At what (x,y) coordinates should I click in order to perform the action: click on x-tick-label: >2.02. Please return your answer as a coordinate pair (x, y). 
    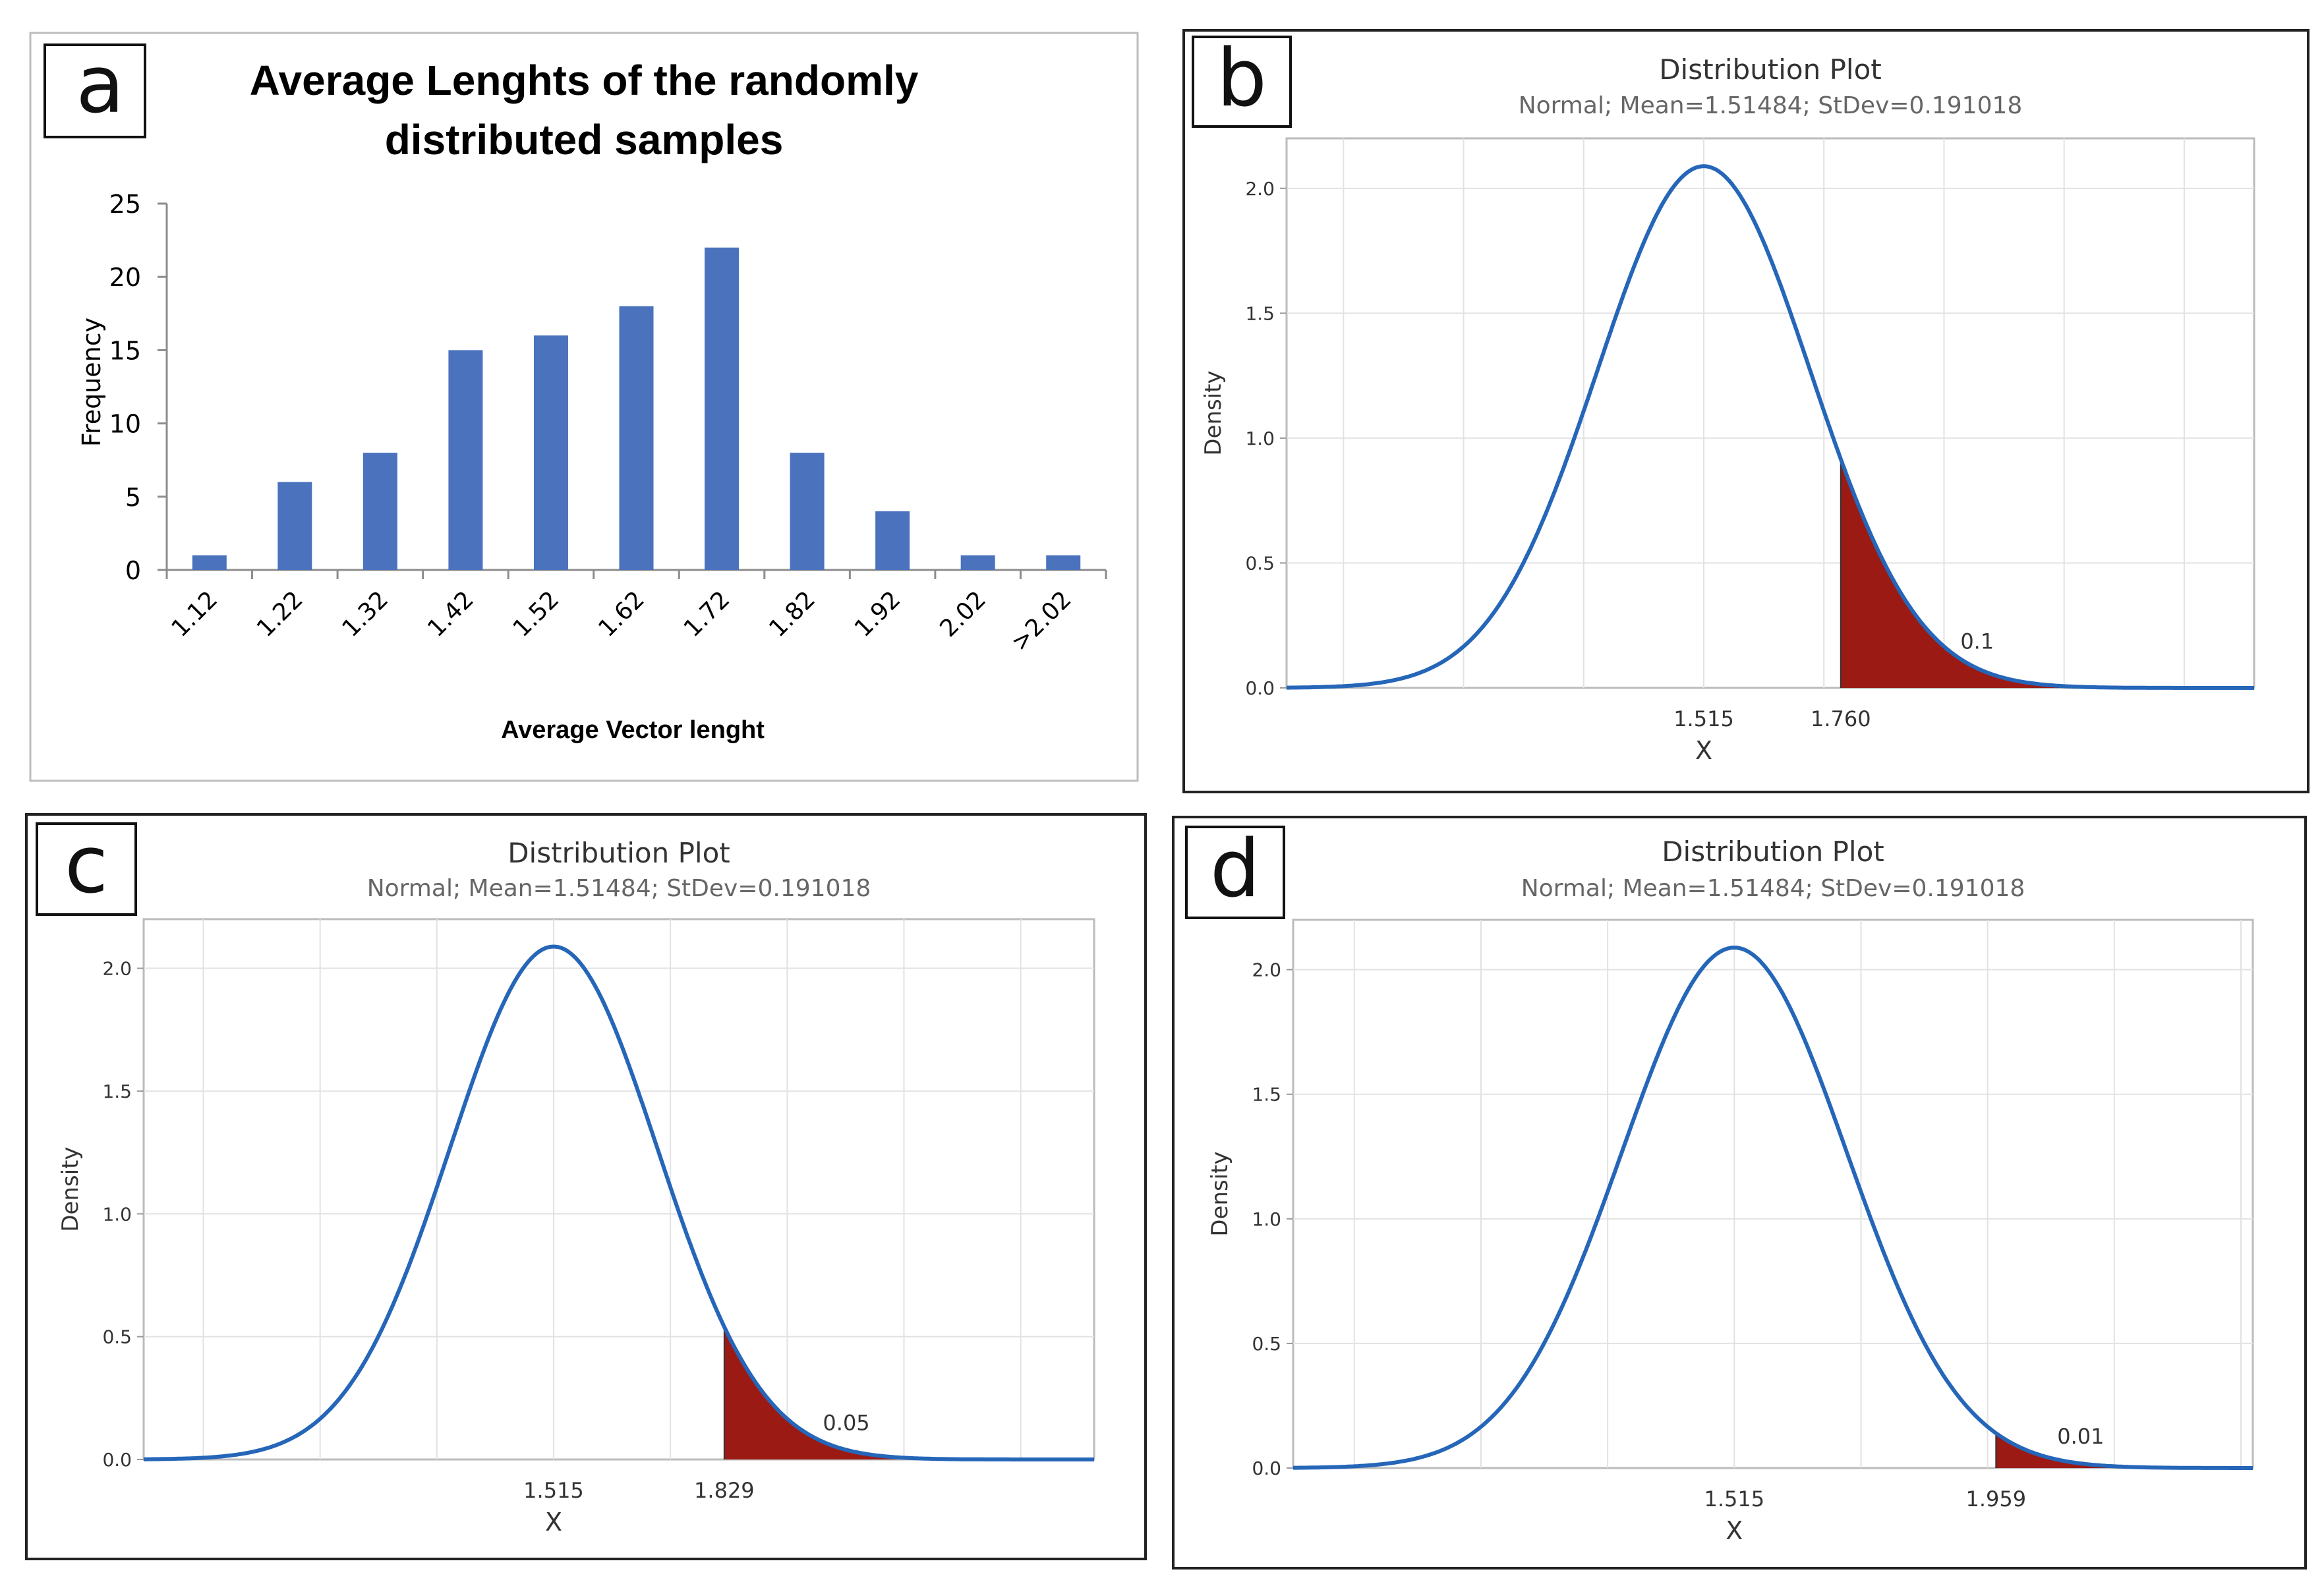
    Looking at the image, I should click on (1041, 621).